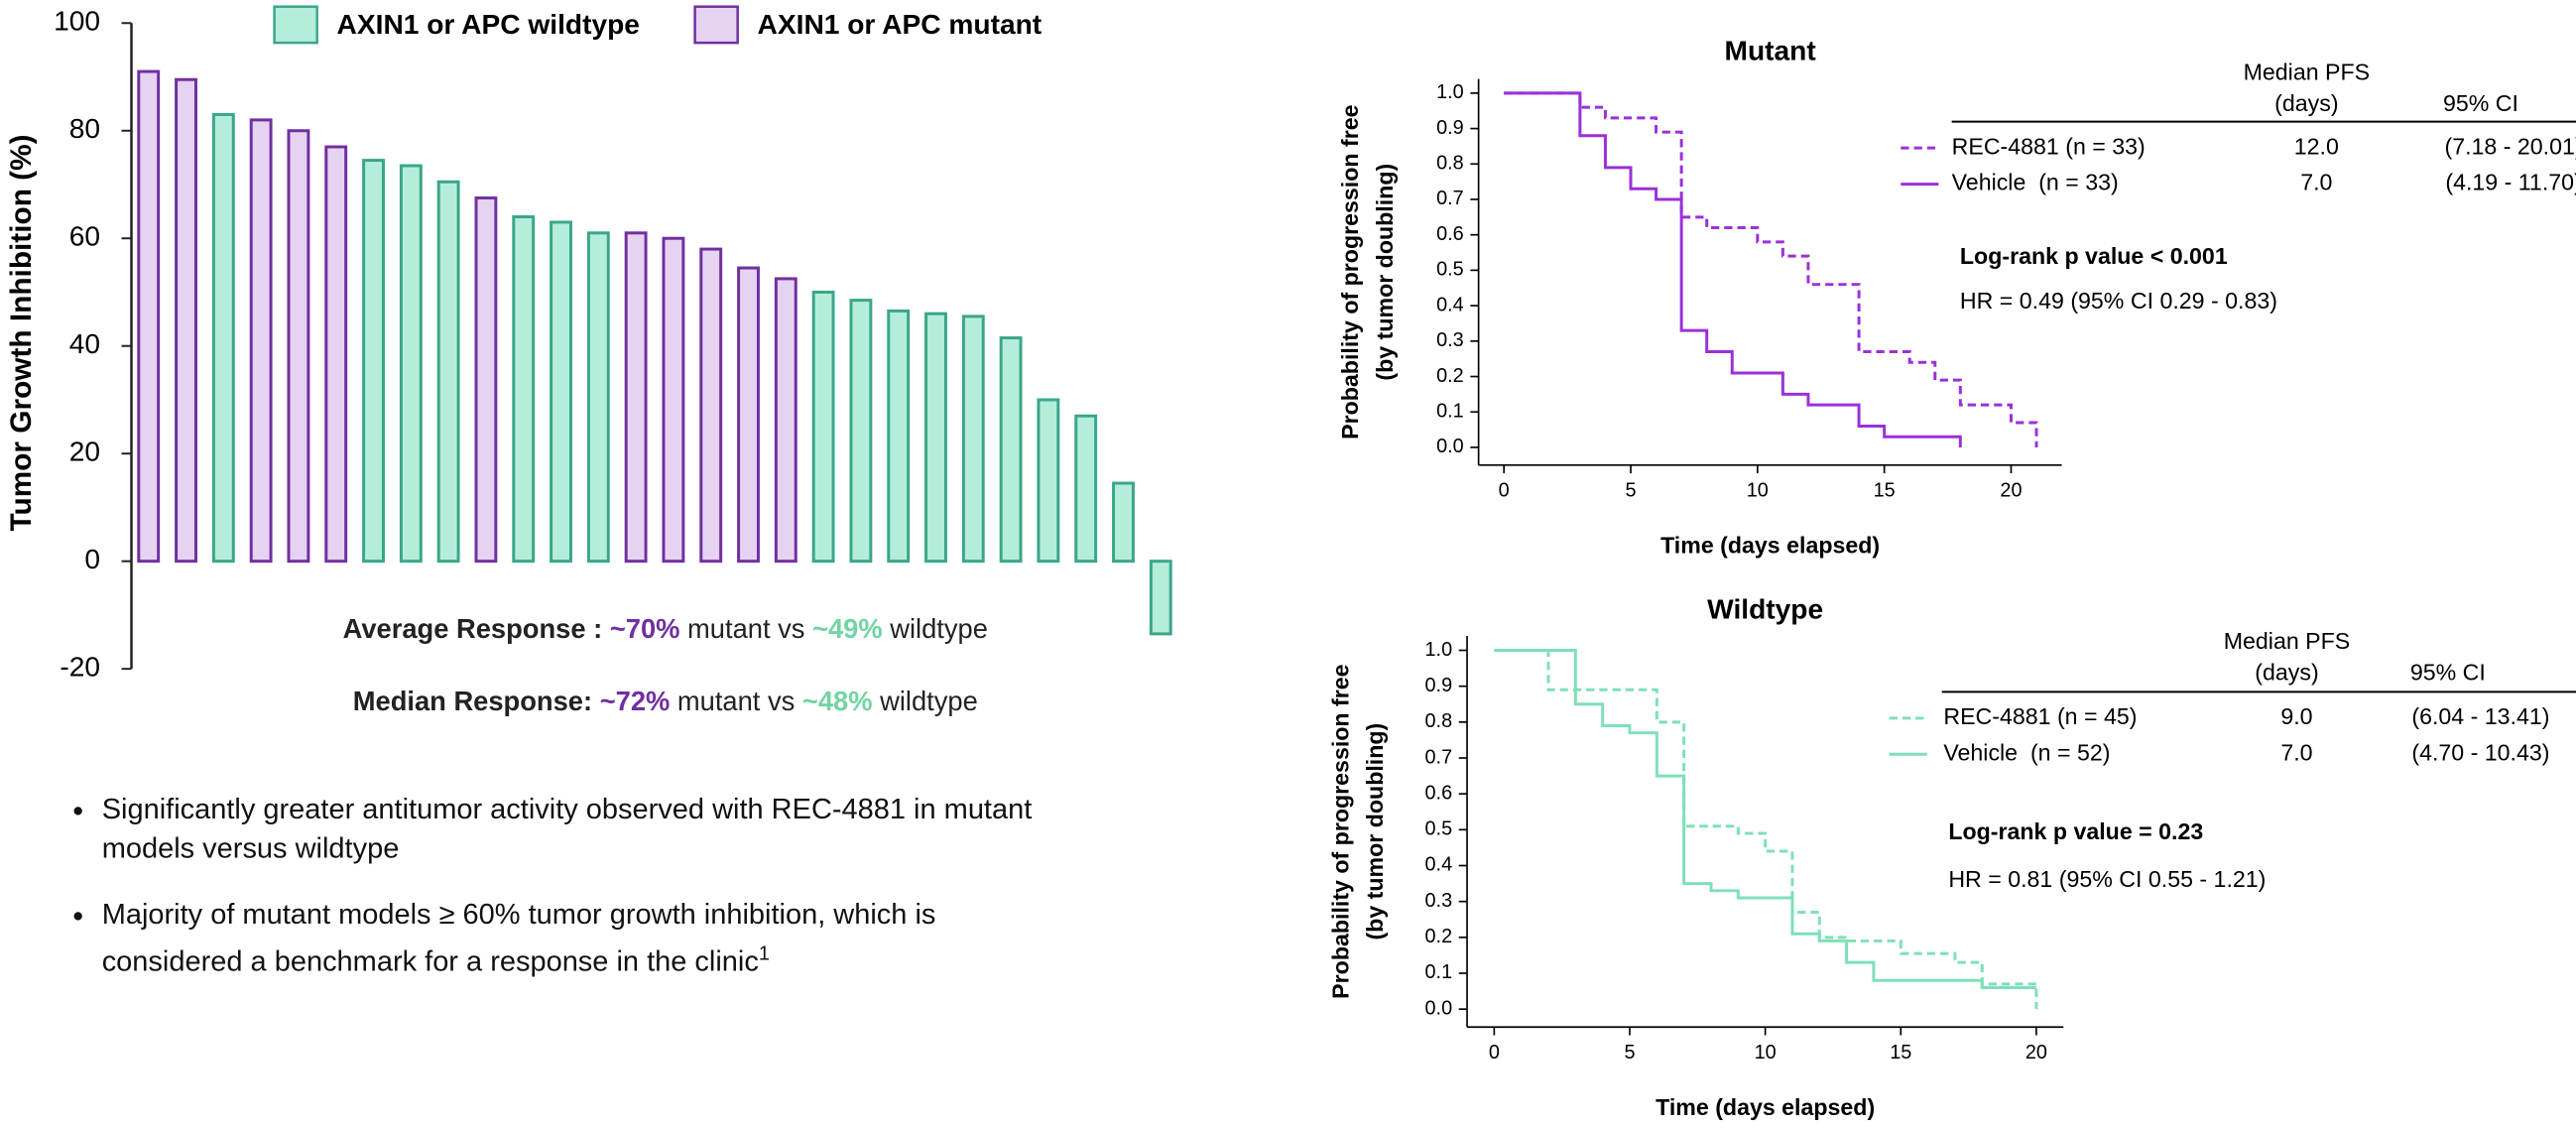  I want to click on table-cell: 12.0, so click(2316, 146).